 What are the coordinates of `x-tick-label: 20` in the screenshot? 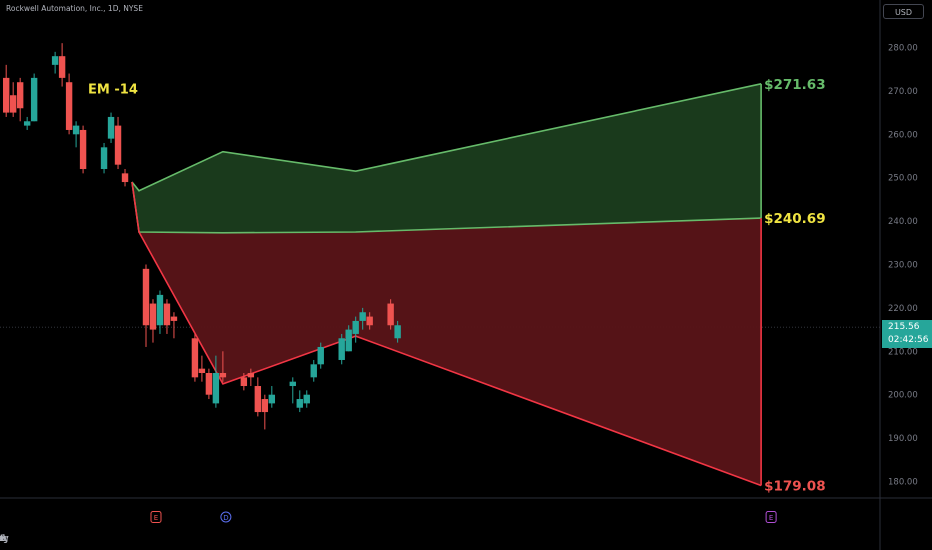 It's located at (2, 539).